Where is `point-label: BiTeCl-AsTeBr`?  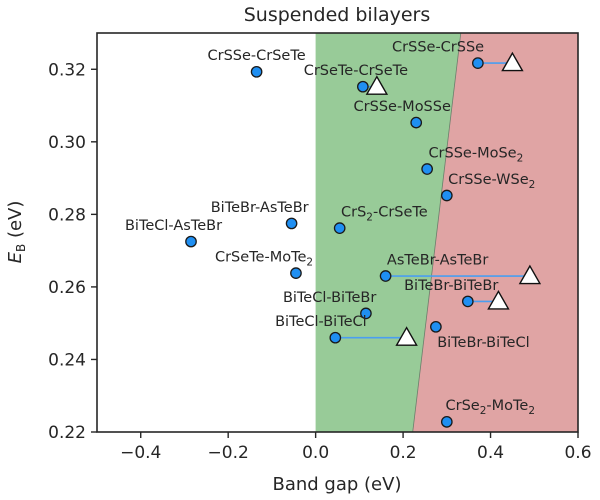
point-label: BiTeCl-AsTeBr is located at coordinates (173, 226).